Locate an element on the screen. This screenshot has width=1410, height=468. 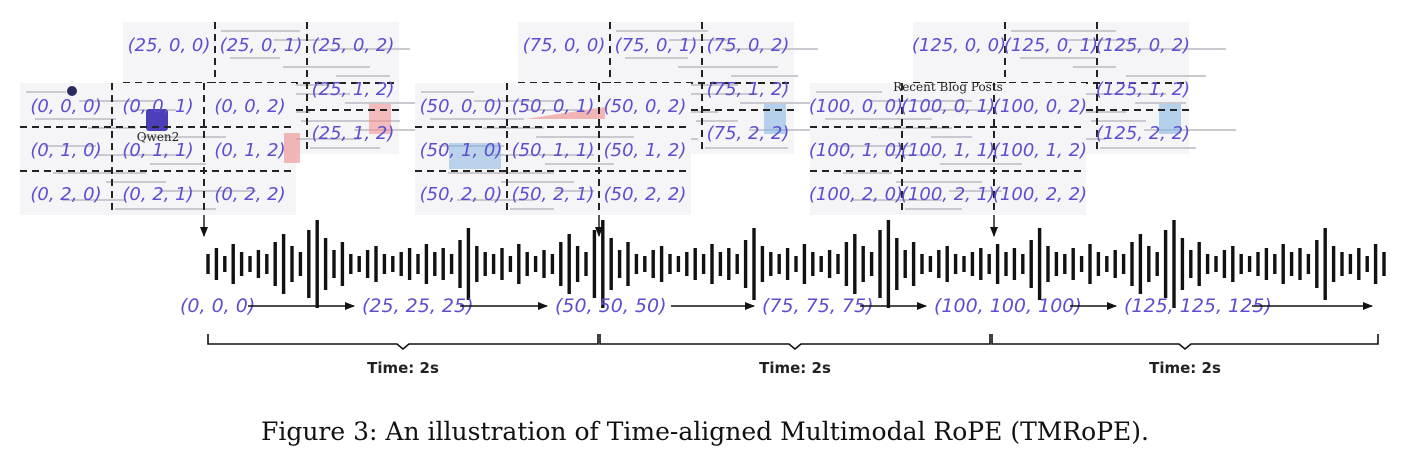
patch-position-label: (0, 1, 0) is located at coordinates (65, 150).